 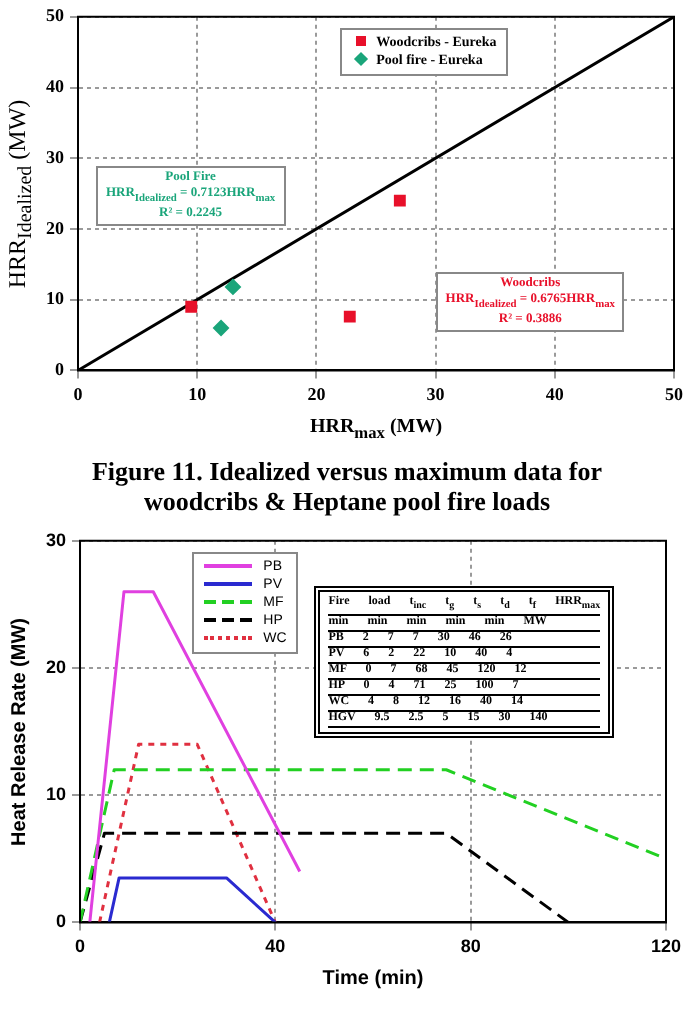 What do you see at coordinates (317, 393) in the screenshot?
I see `x-tick-label: 20` at bounding box center [317, 393].